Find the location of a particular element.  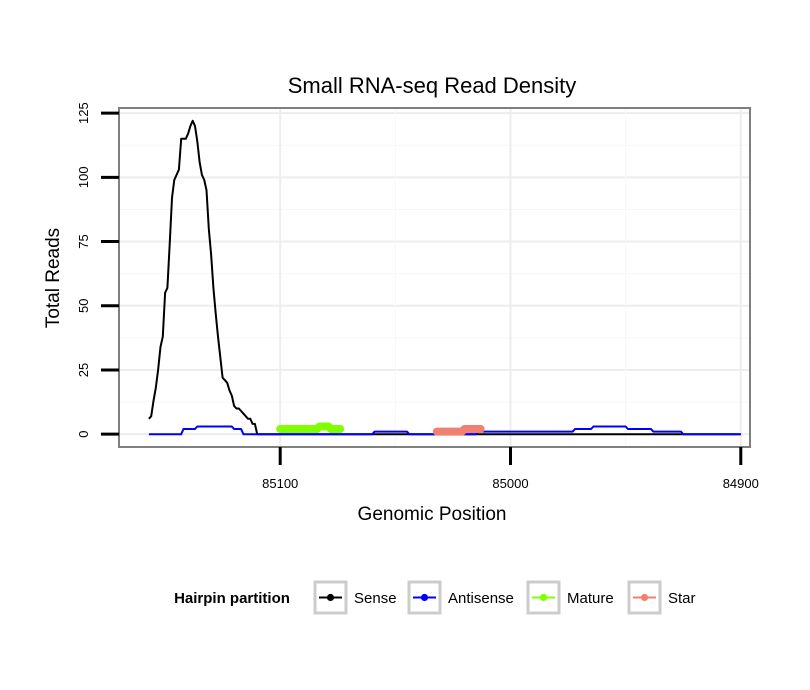

x-axis: 85100 85000 84900 is located at coordinates (510, 469).